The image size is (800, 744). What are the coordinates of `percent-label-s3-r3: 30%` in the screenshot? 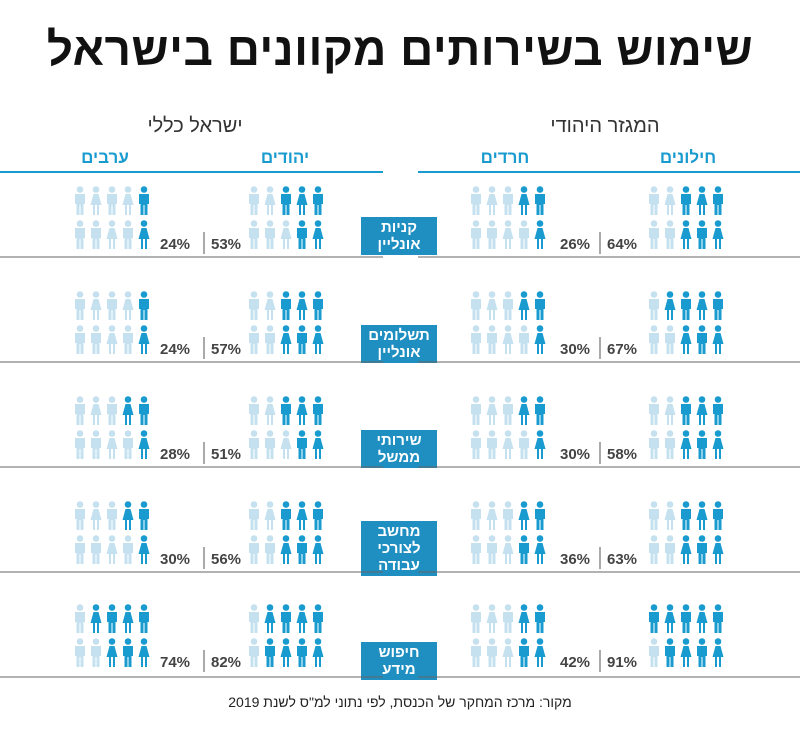 It's located at (175, 559).